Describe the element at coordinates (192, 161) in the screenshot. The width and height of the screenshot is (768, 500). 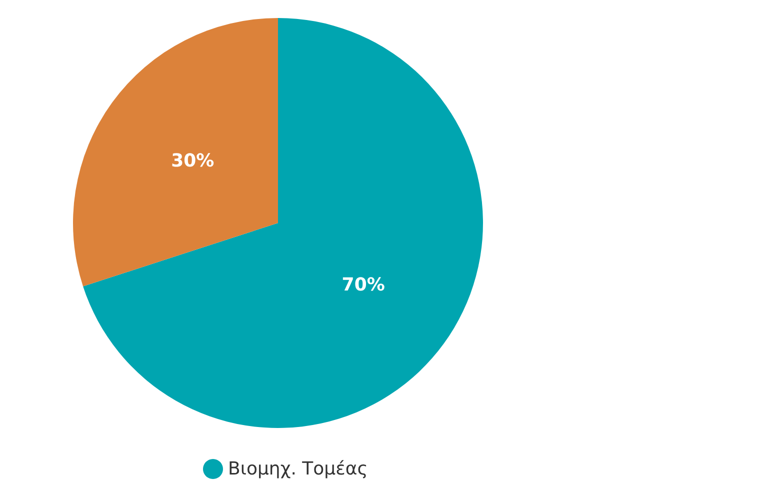
I see `data-label: 30%` at that location.